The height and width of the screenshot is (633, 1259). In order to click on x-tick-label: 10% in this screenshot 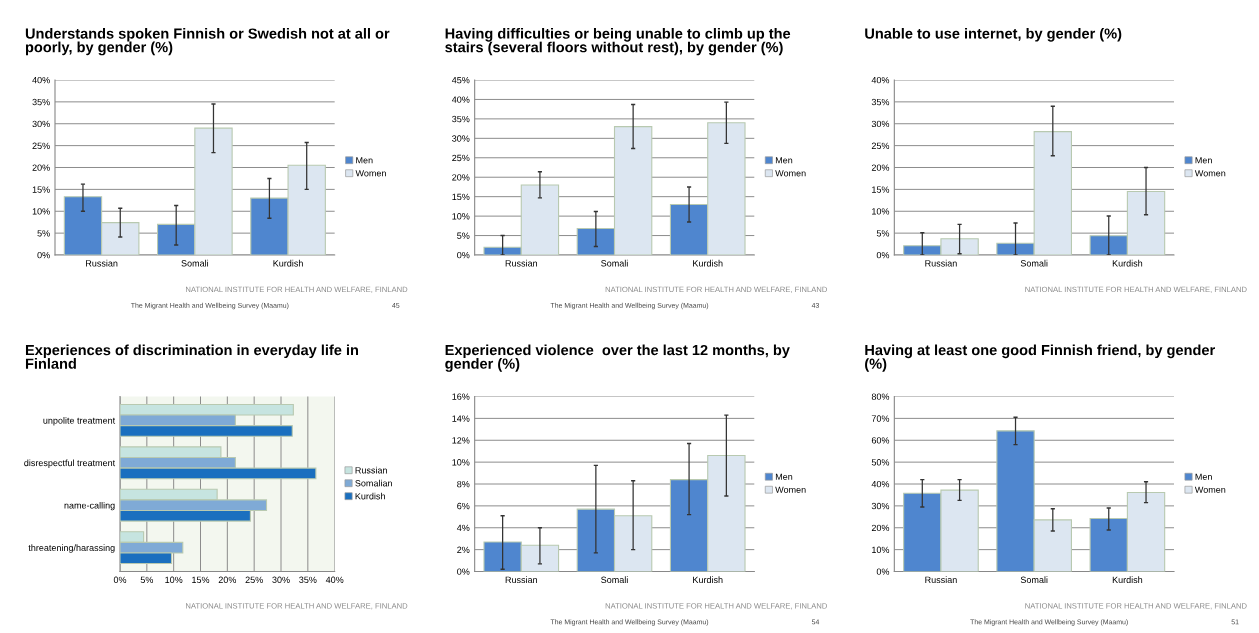, I will do `click(174, 579)`.